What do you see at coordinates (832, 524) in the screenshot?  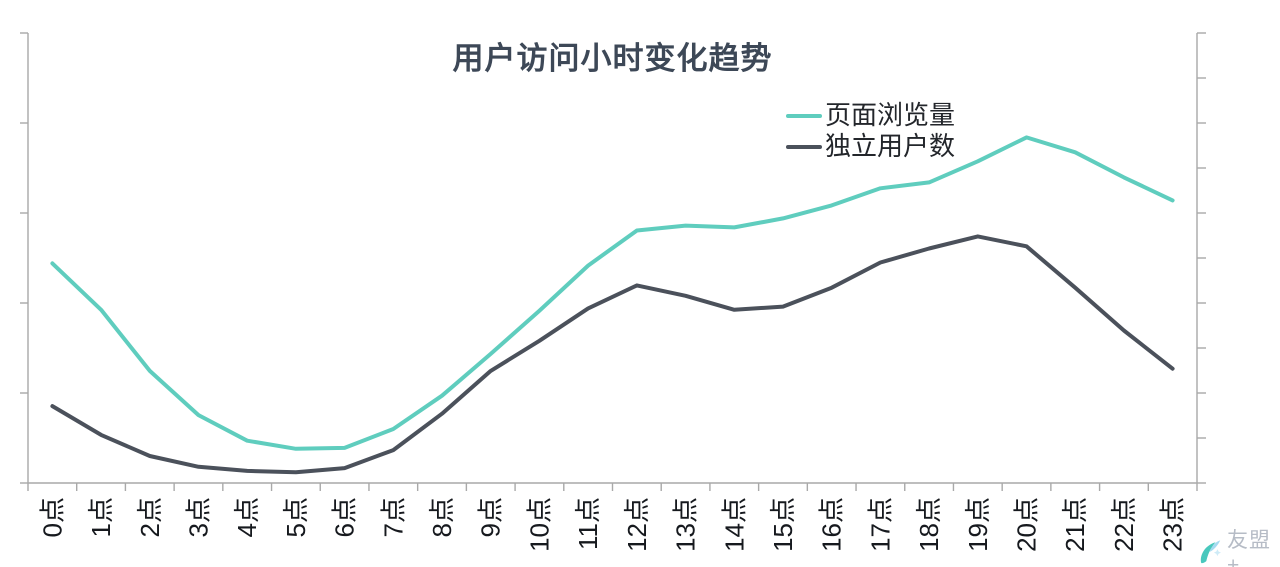 I see `x-axis-label: 16点` at bounding box center [832, 524].